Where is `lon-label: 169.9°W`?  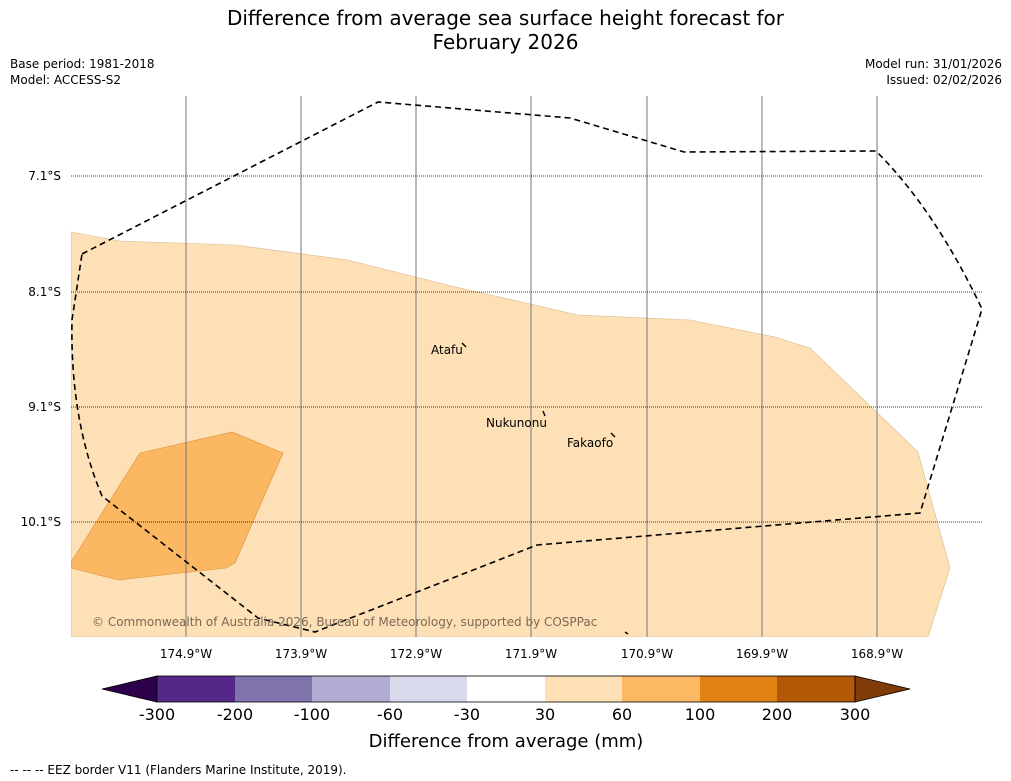
lon-label: 169.9°W is located at coordinates (762, 654).